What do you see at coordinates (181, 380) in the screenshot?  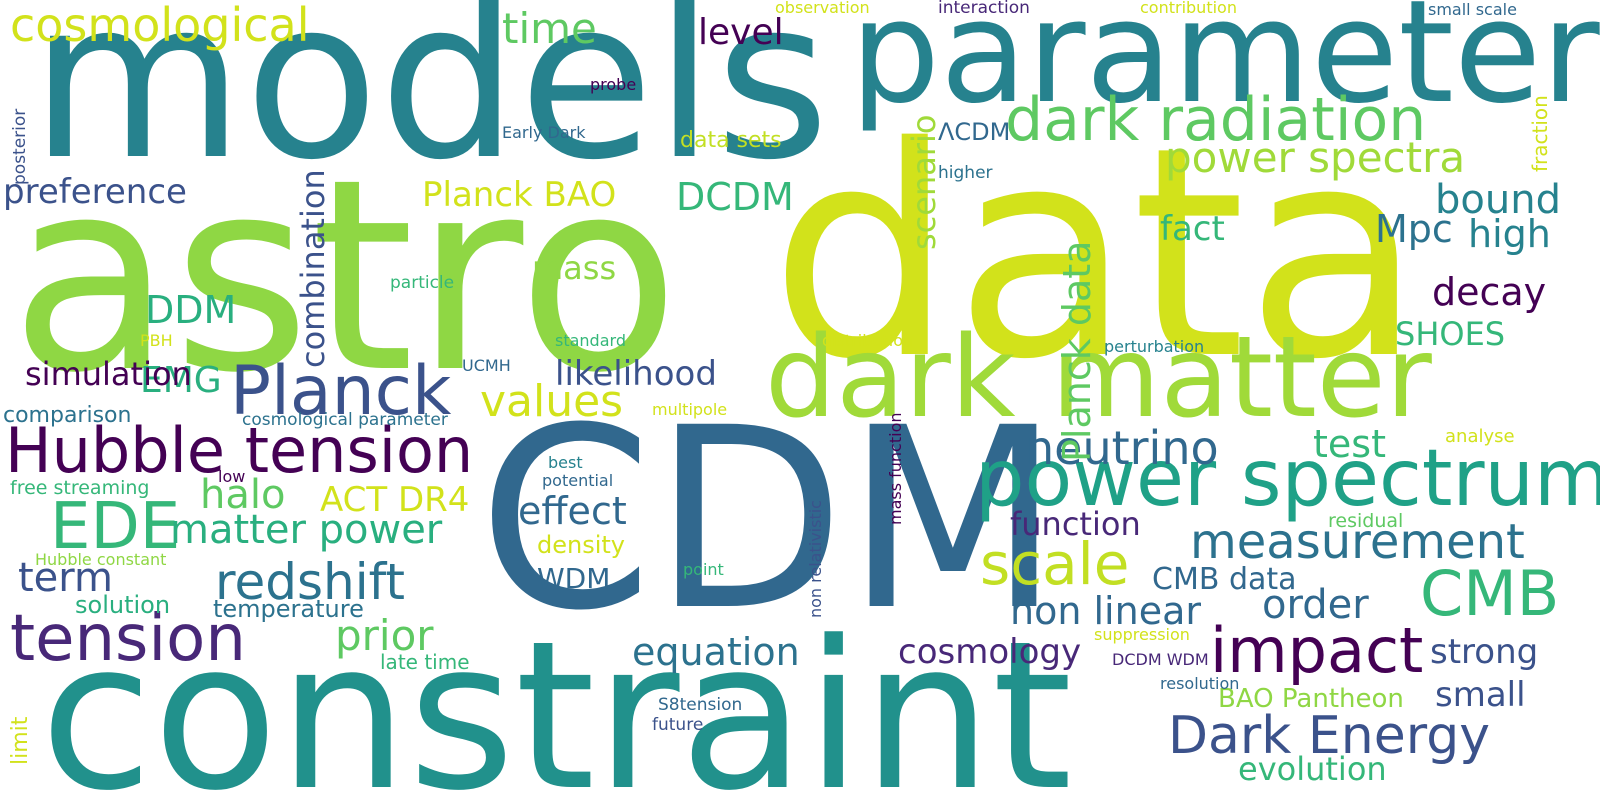 I see `word-emg: EMG` at bounding box center [181, 380].